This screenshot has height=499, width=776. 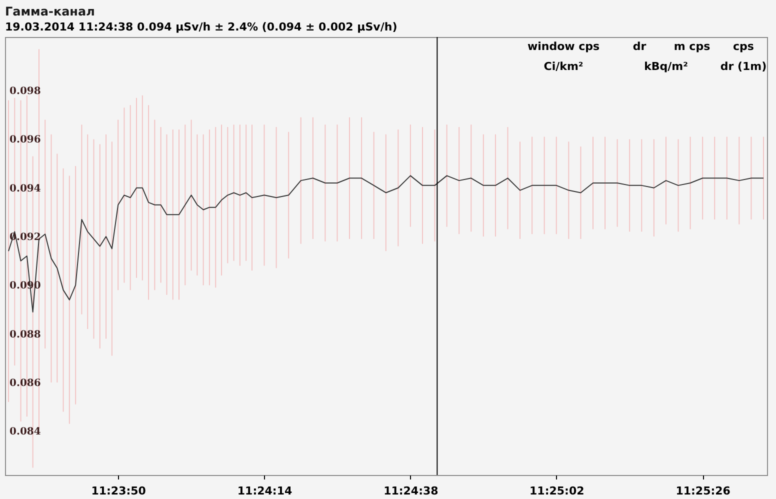 I want to click on annotation: Ci/km², so click(x=564, y=66).